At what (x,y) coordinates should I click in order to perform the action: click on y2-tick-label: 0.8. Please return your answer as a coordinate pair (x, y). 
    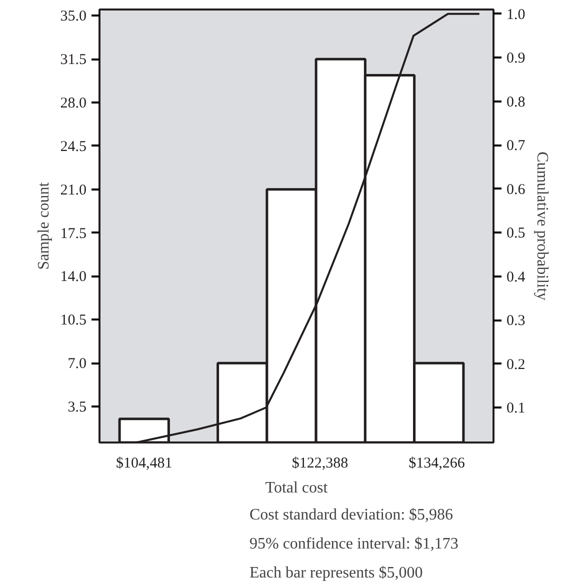
    Looking at the image, I should click on (516, 102).